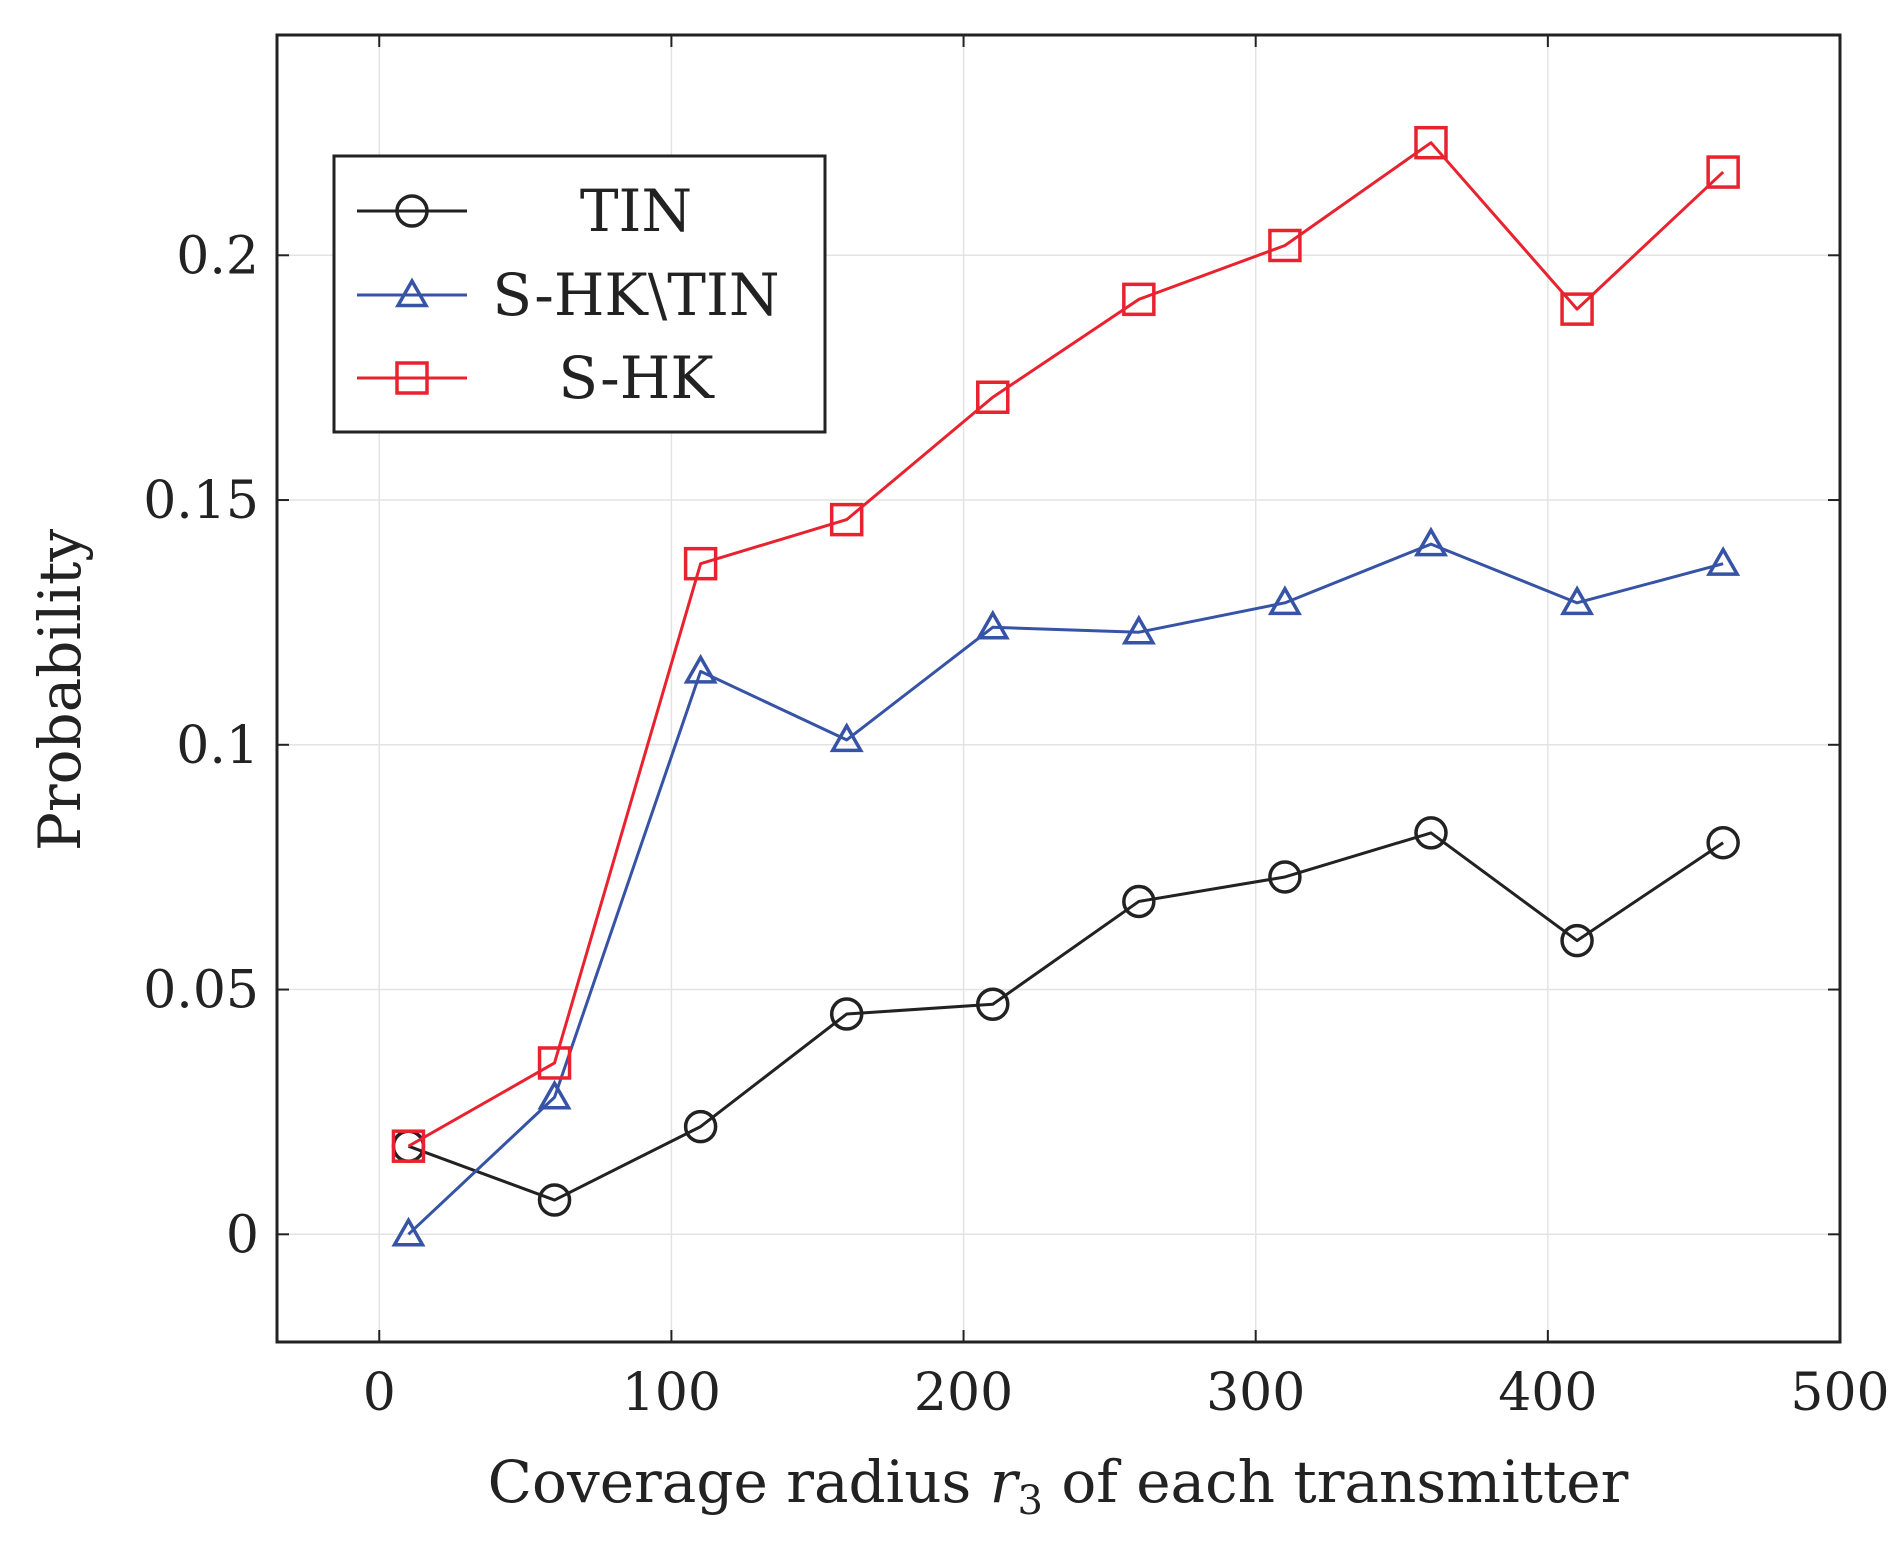 Image resolution: width=1896 pixels, height=1541 pixels. I want to click on x-axis-label: Coverage radius r3 of each transmitter, so click(1058, 1486).